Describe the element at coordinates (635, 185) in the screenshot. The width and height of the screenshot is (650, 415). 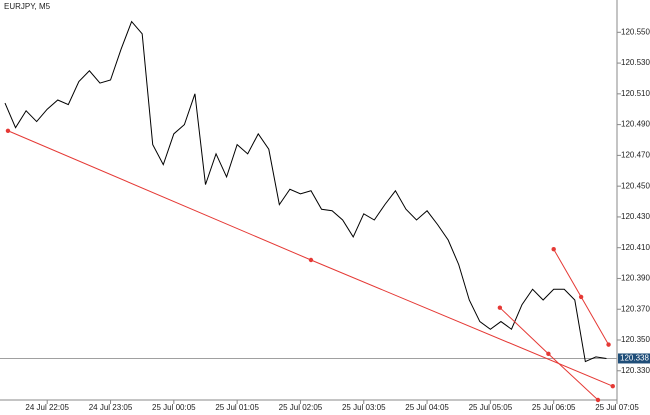
I see `y-tick-label: 120.450` at that location.